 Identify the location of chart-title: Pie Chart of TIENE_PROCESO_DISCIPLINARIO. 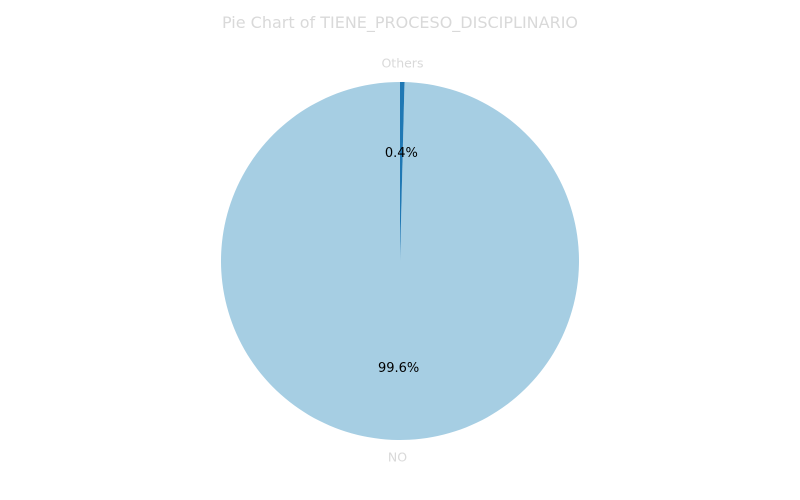
(400, 23).